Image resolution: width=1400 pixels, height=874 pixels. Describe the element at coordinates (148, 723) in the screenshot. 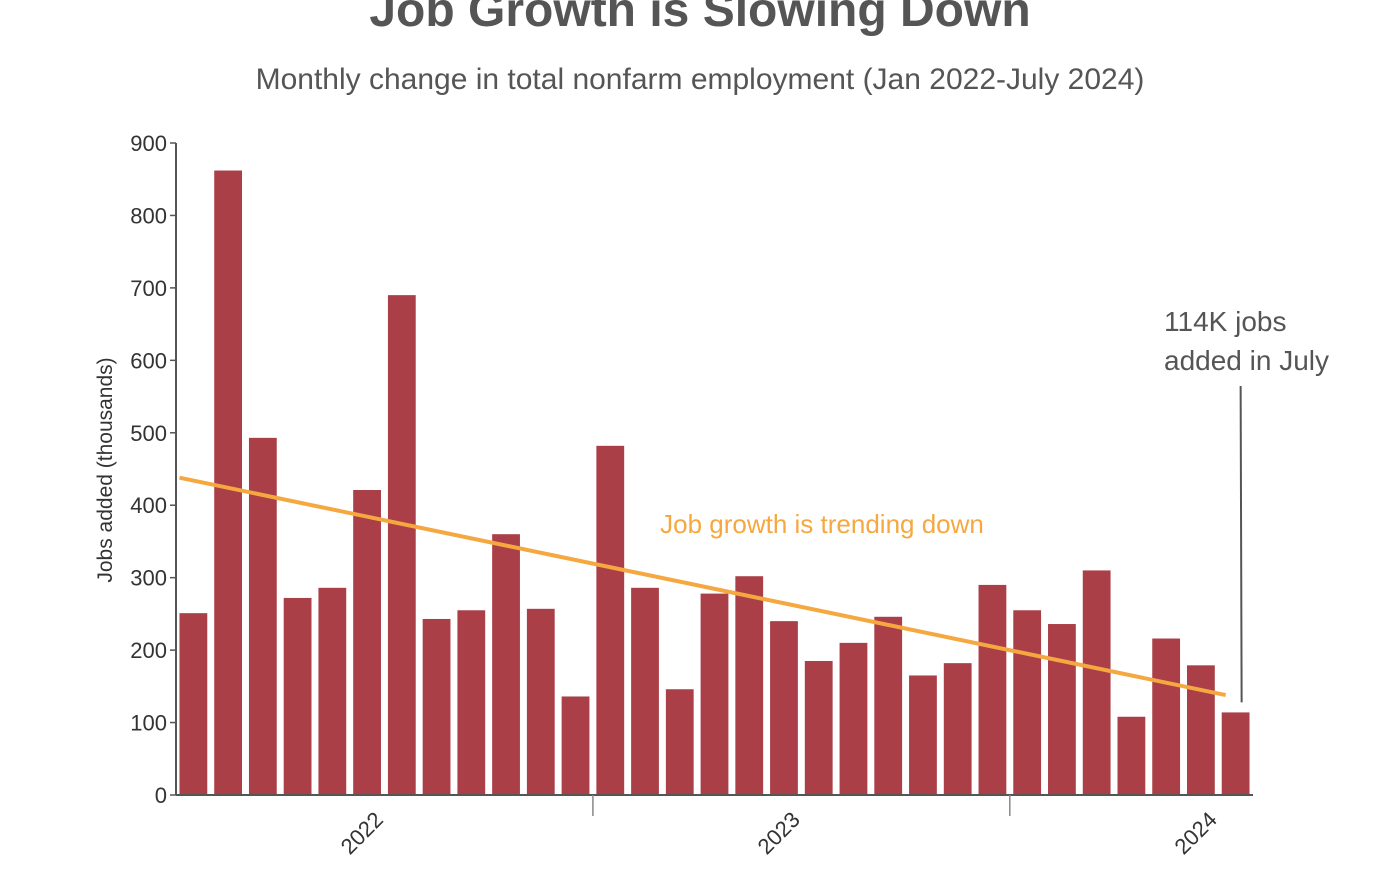

I see `y-tick-label: 100` at that location.